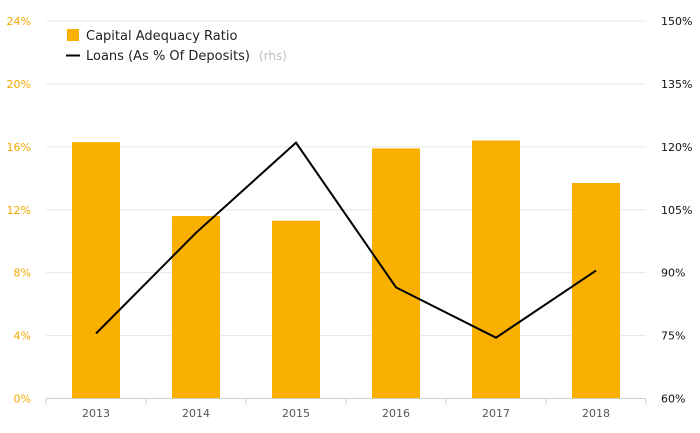  What do you see at coordinates (22, 273) in the screenshot?
I see `left-tick-label: 8%` at bounding box center [22, 273].